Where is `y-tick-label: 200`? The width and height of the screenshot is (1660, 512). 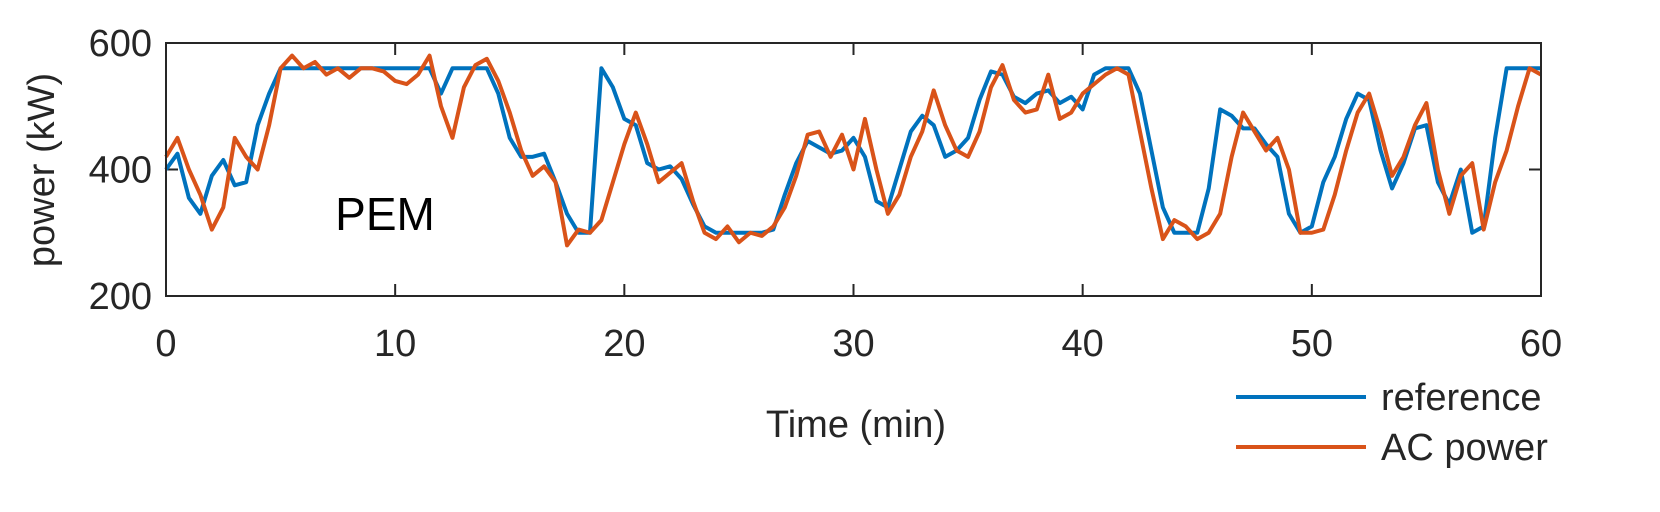
y-tick-label: 200 is located at coordinates (120, 297).